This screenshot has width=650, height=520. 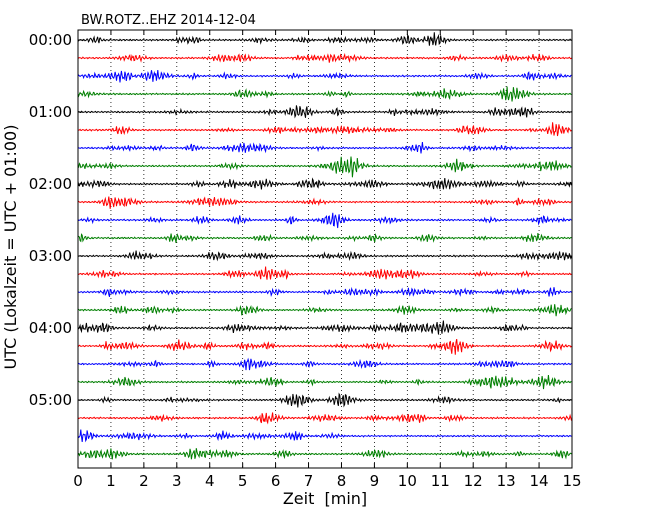 I want to click on x-tick-label: 1, so click(x=111, y=481).